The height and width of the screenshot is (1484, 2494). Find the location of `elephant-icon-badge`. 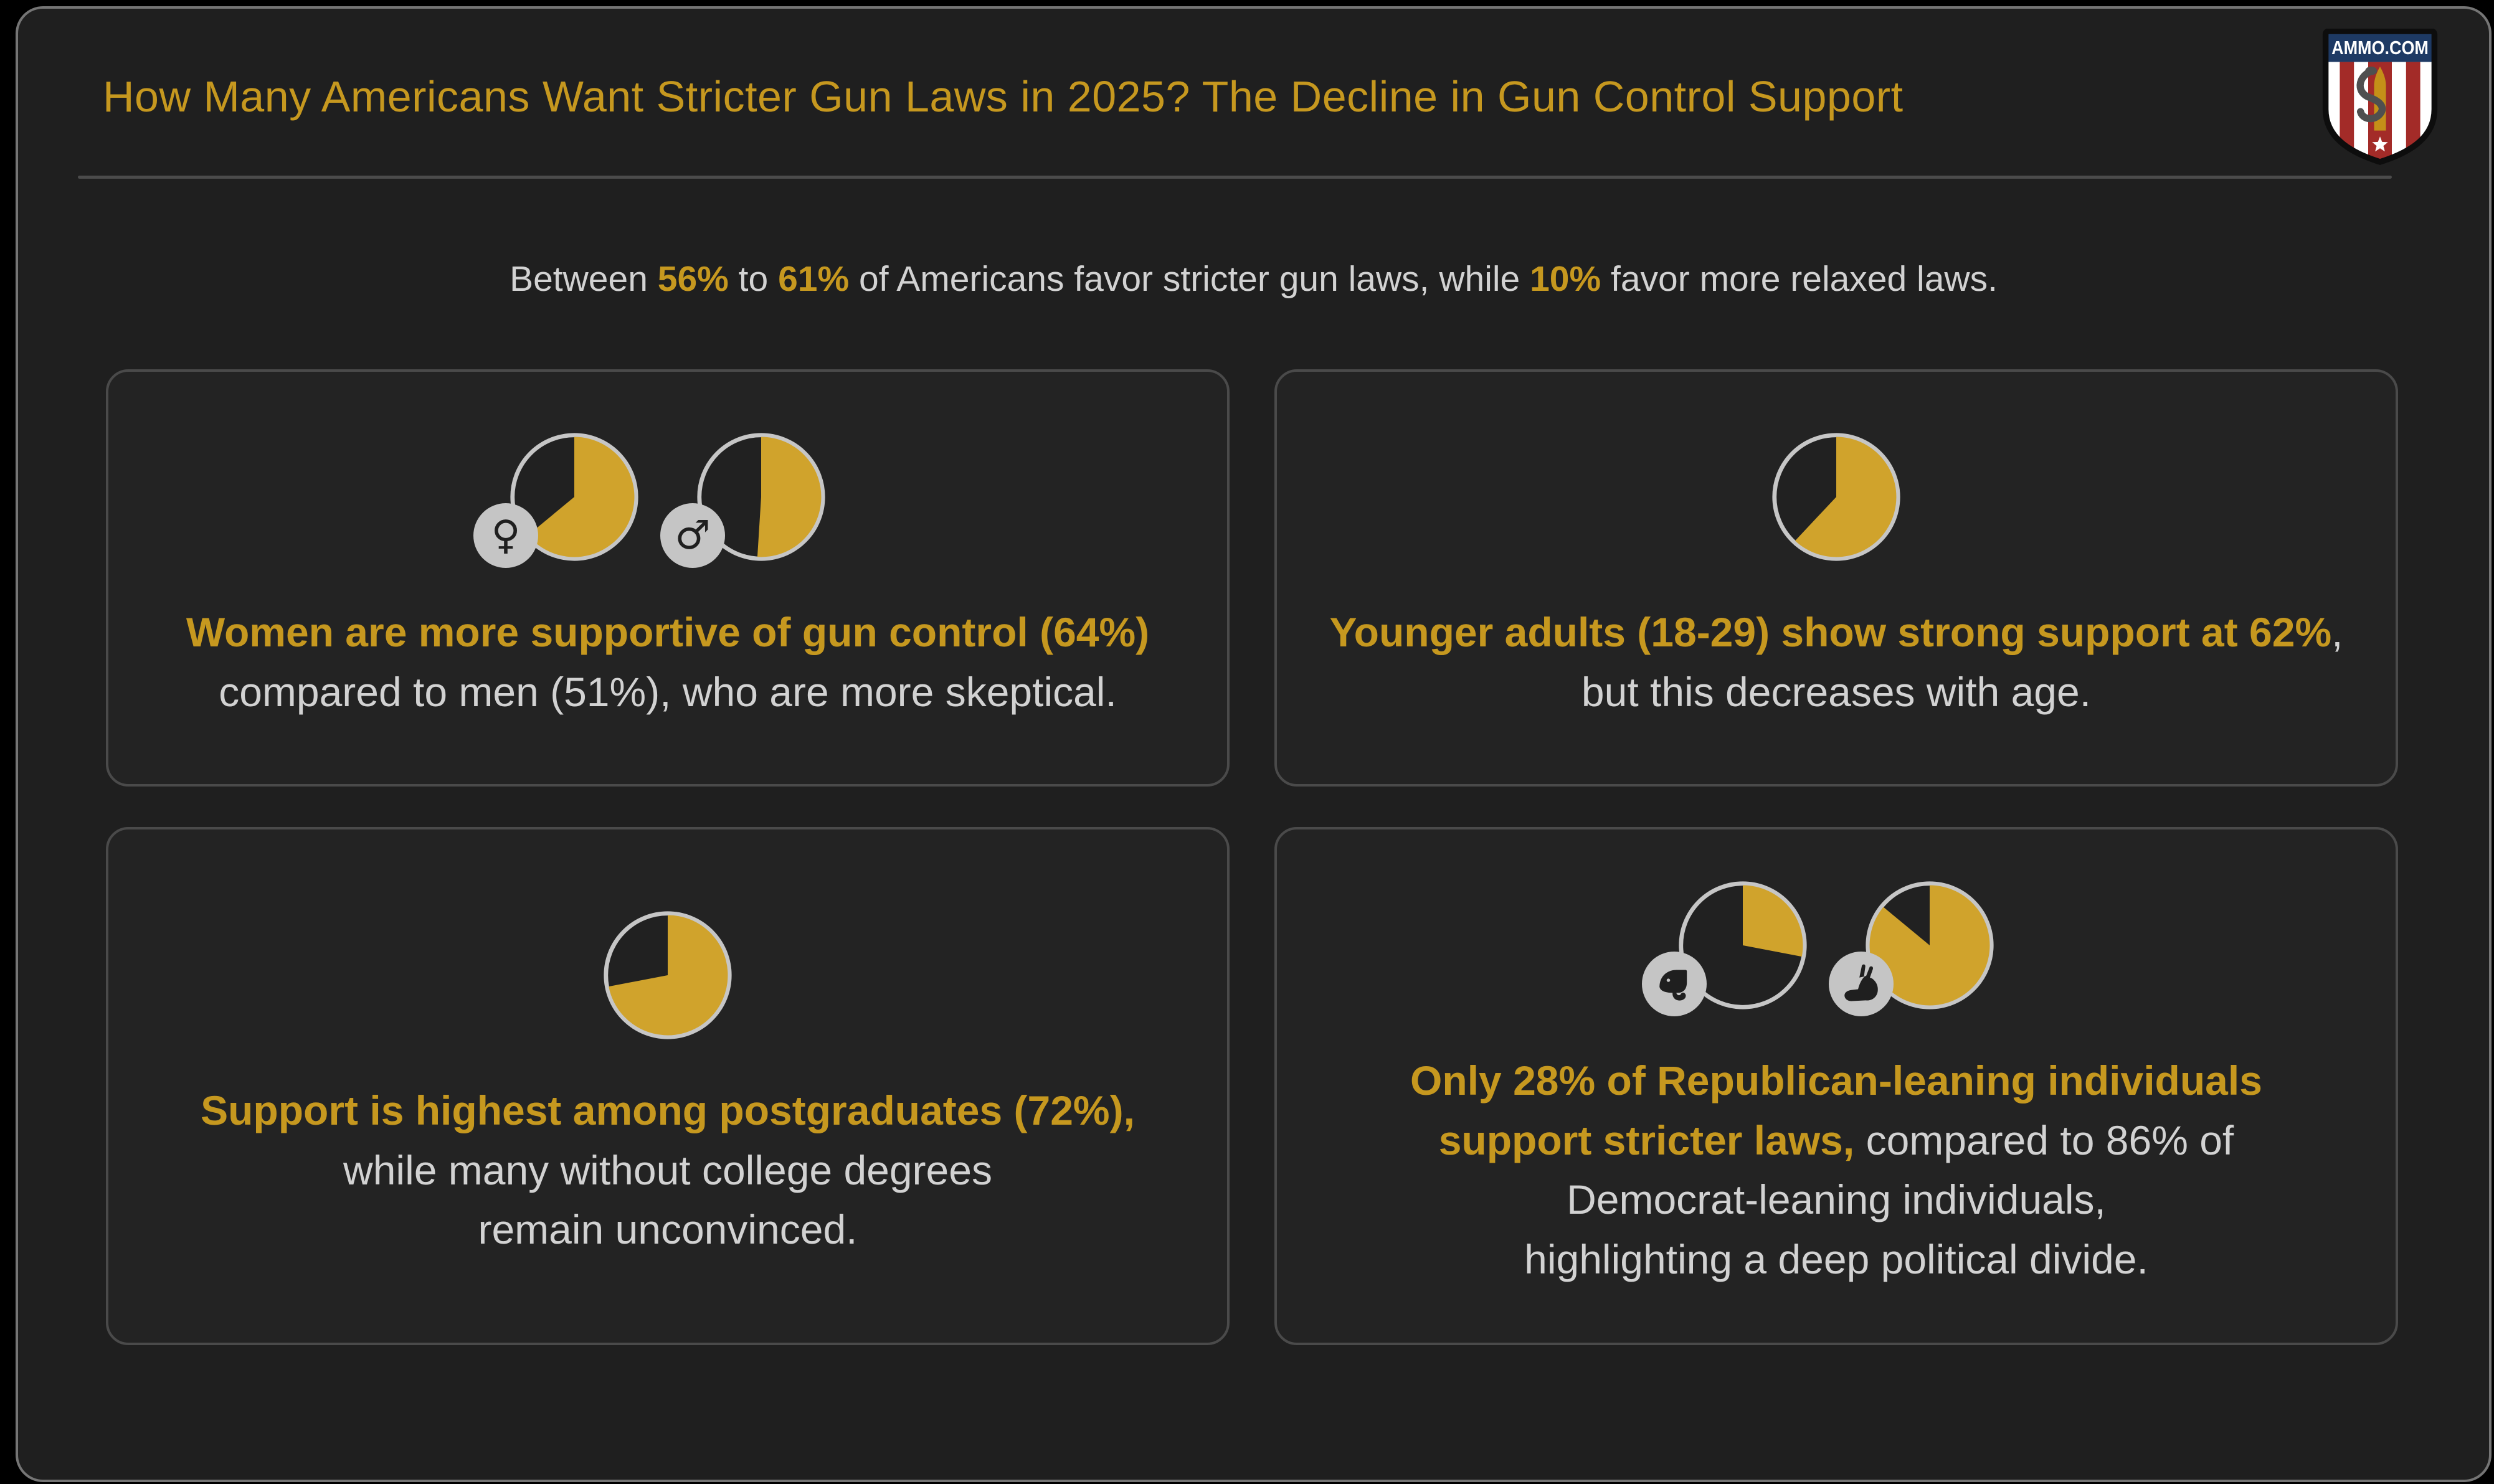

elephant-icon-badge is located at coordinates (1674, 984).